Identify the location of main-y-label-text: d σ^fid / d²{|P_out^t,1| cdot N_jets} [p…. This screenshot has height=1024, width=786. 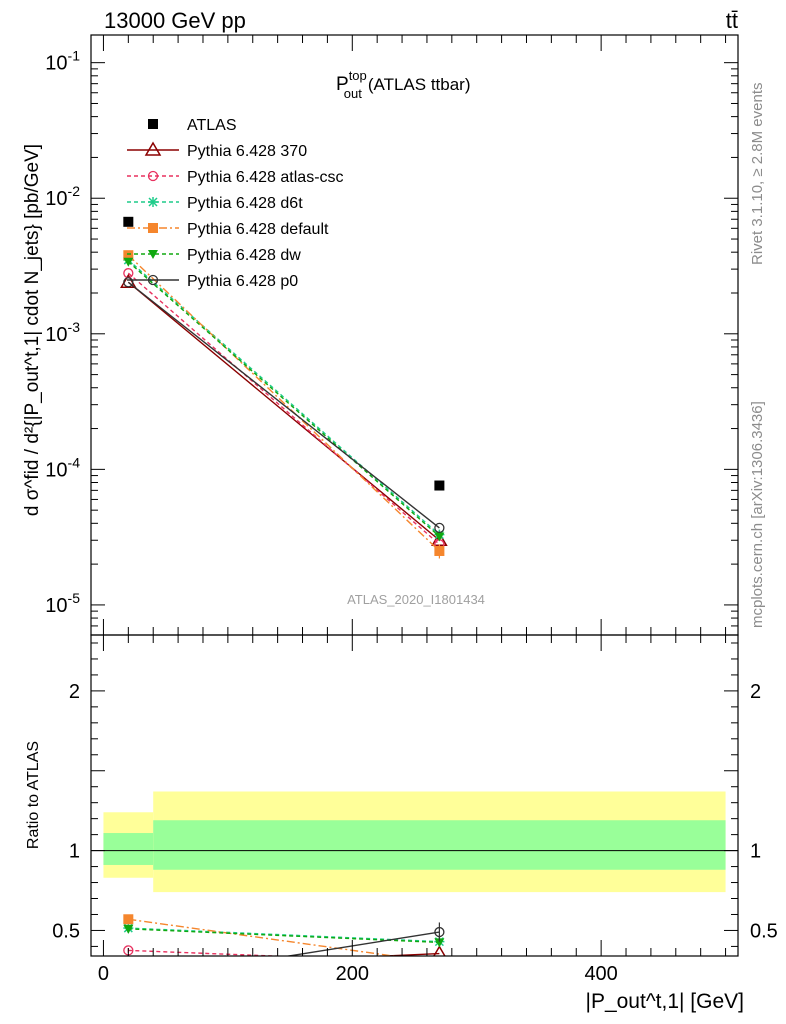
(32, 330).